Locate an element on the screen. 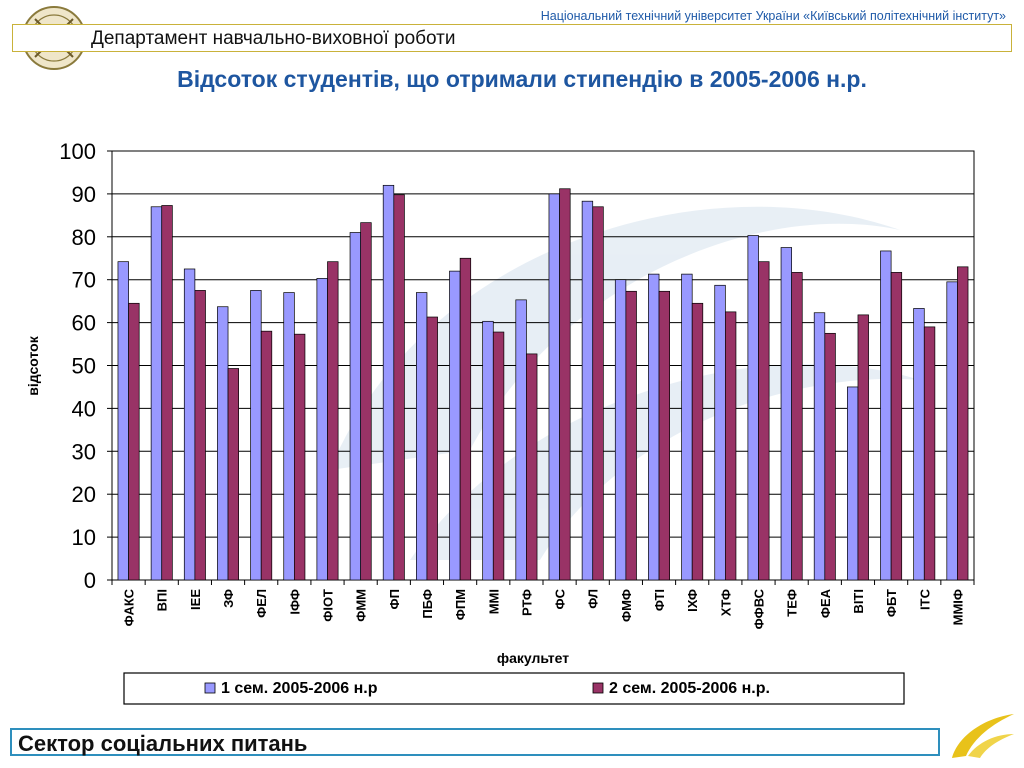 The width and height of the screenshot is (1024, 768). department-bar: Департамент навчально-виховної роботи is located at coordinates (512, 38).